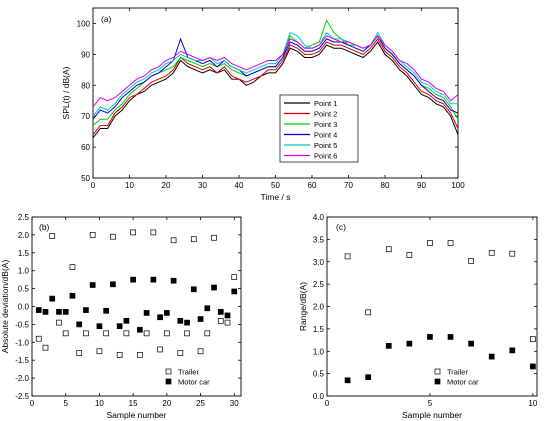 This screenshot has width=550, height=421. I want to click on y-tick-label: -2.5, so click(22, 396).